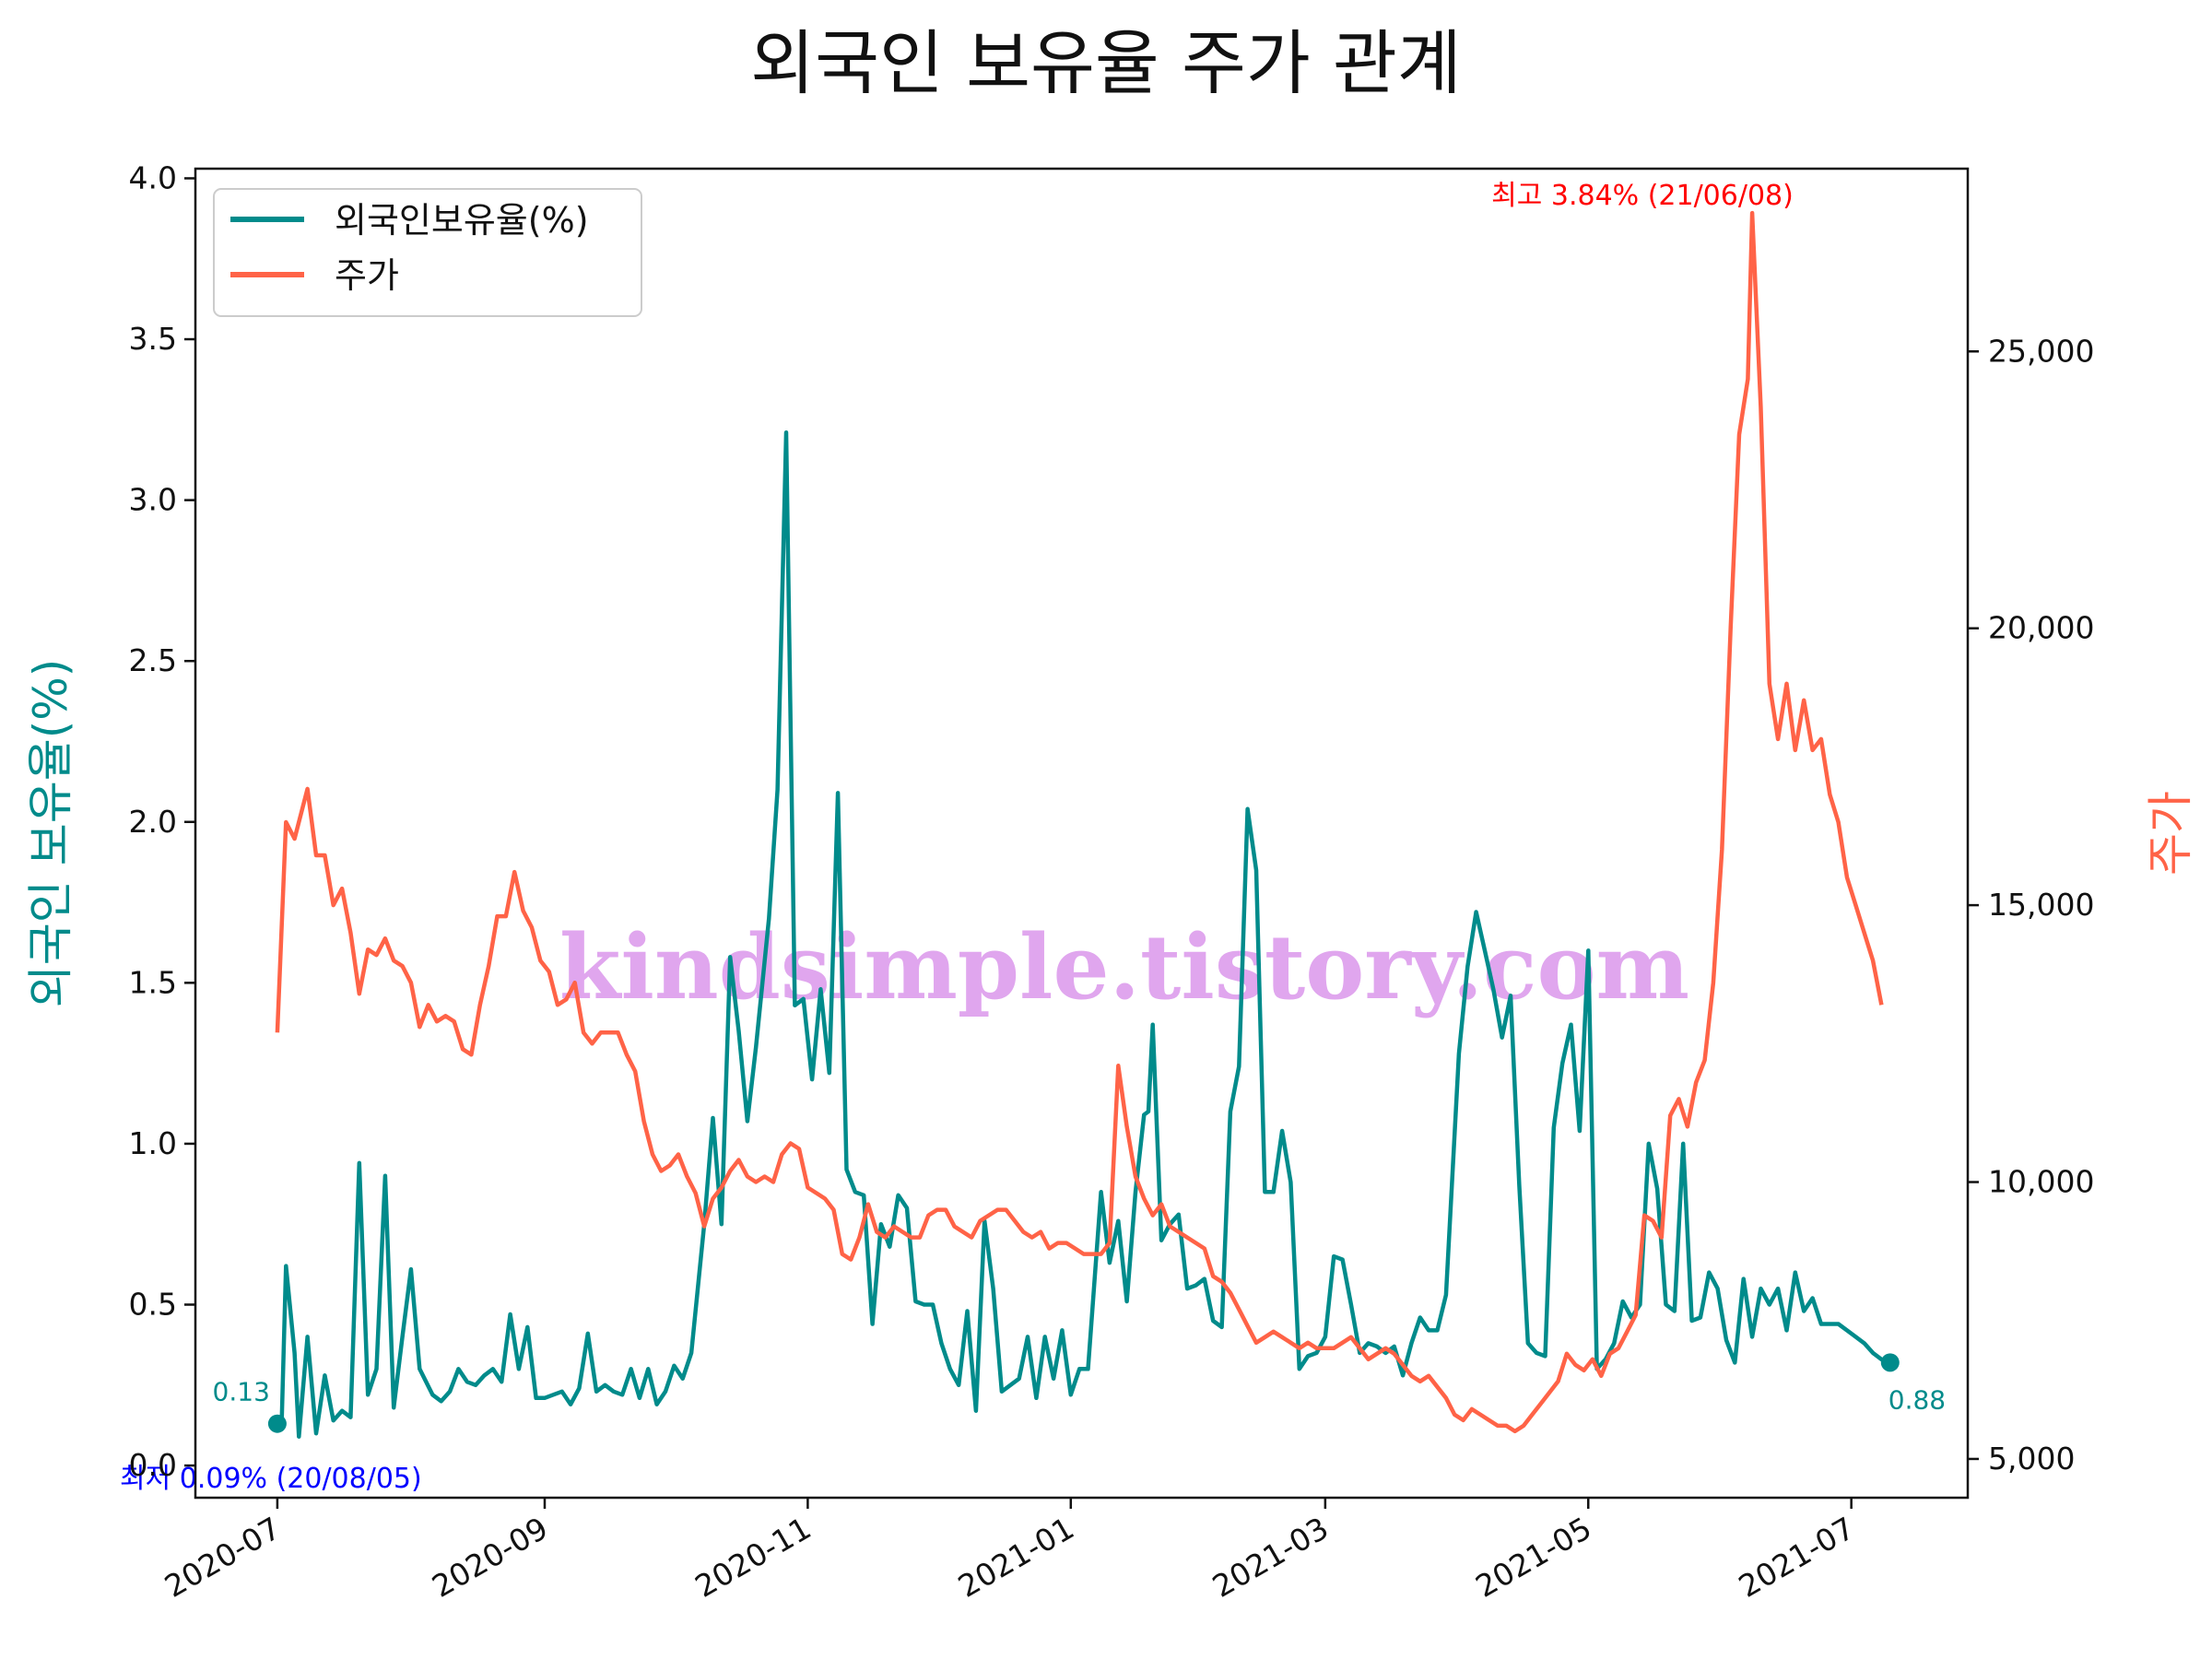 The width and height of the screenshot is (2212, 1659). I want to click on legend-label-foreign: 외국인보유율(%), so click(462, 220).